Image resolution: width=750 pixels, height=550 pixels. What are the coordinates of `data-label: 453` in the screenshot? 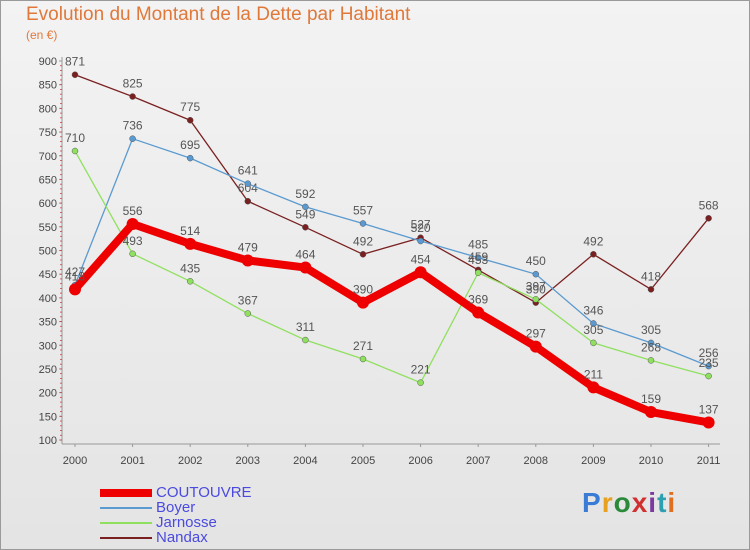 It's located at (478, 260).